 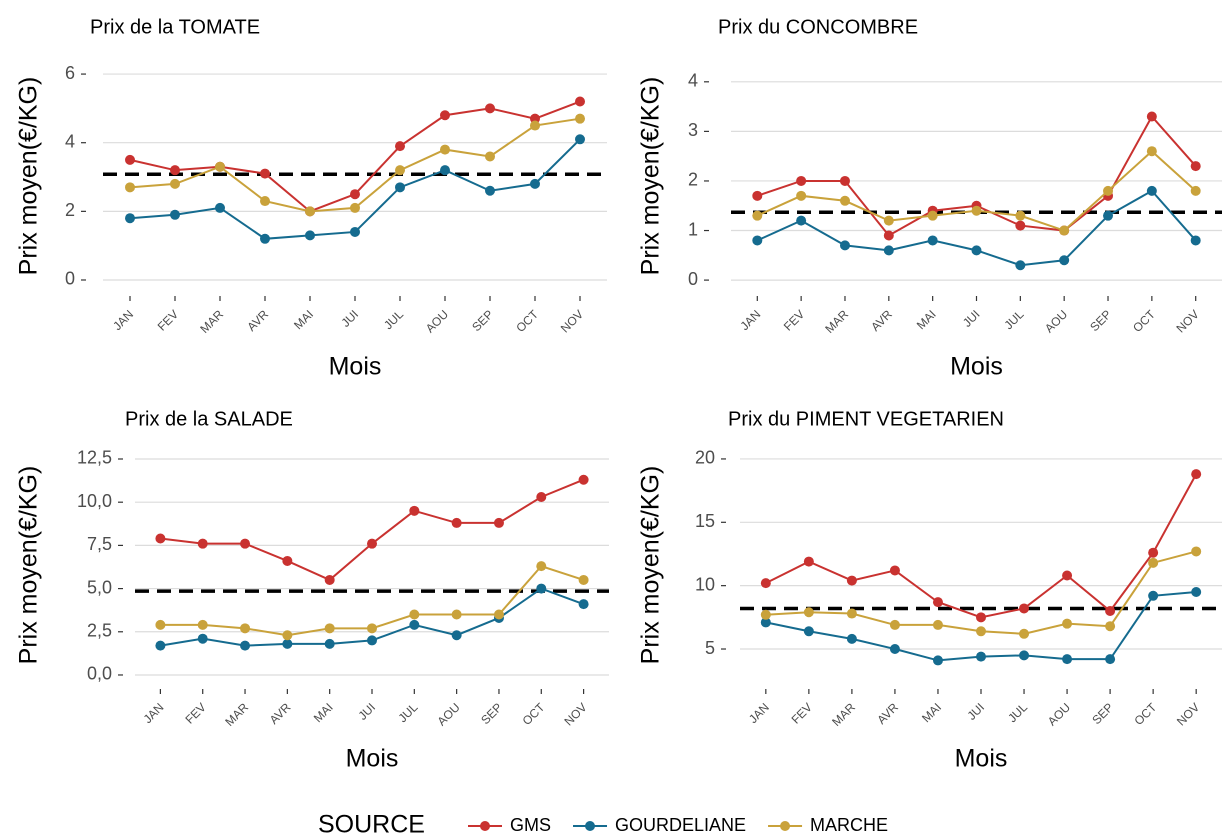 What do you see at coordinates (926, 319) in the screenshot?
I see `x-tick-label: MAI` at bounding box center [926, 319].